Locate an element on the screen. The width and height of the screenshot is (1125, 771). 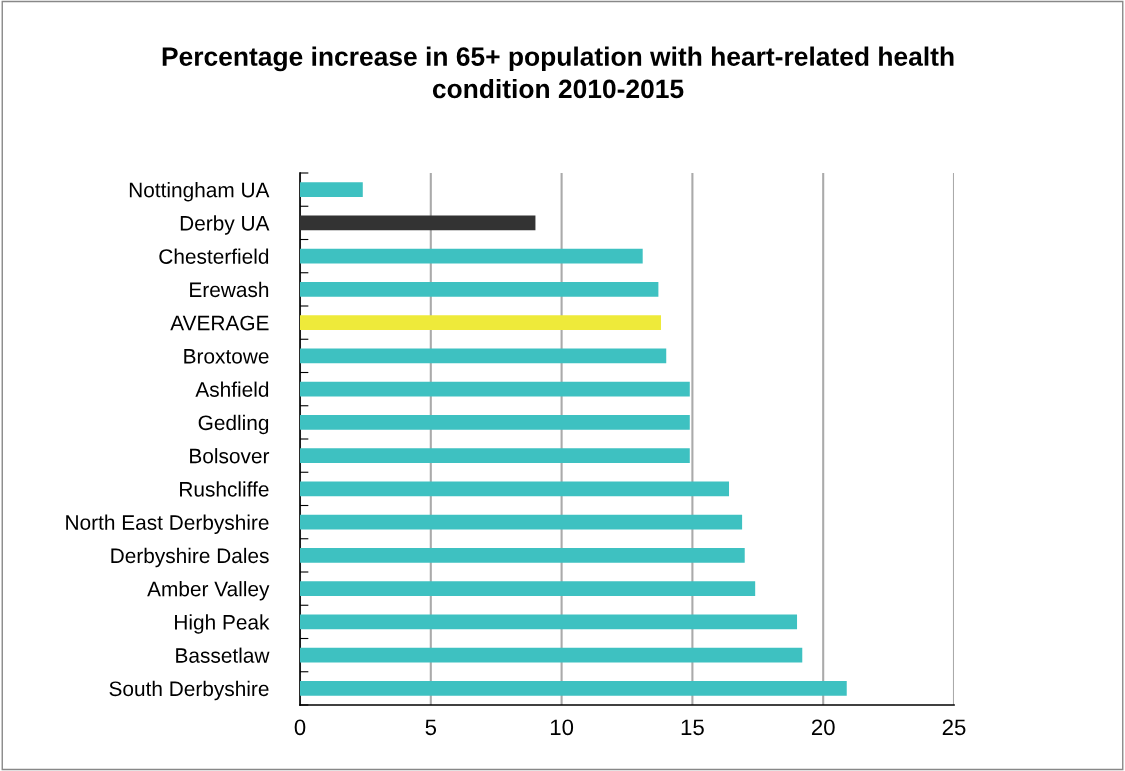
x-tick-label: 5 is located at coordinates (431, 727).